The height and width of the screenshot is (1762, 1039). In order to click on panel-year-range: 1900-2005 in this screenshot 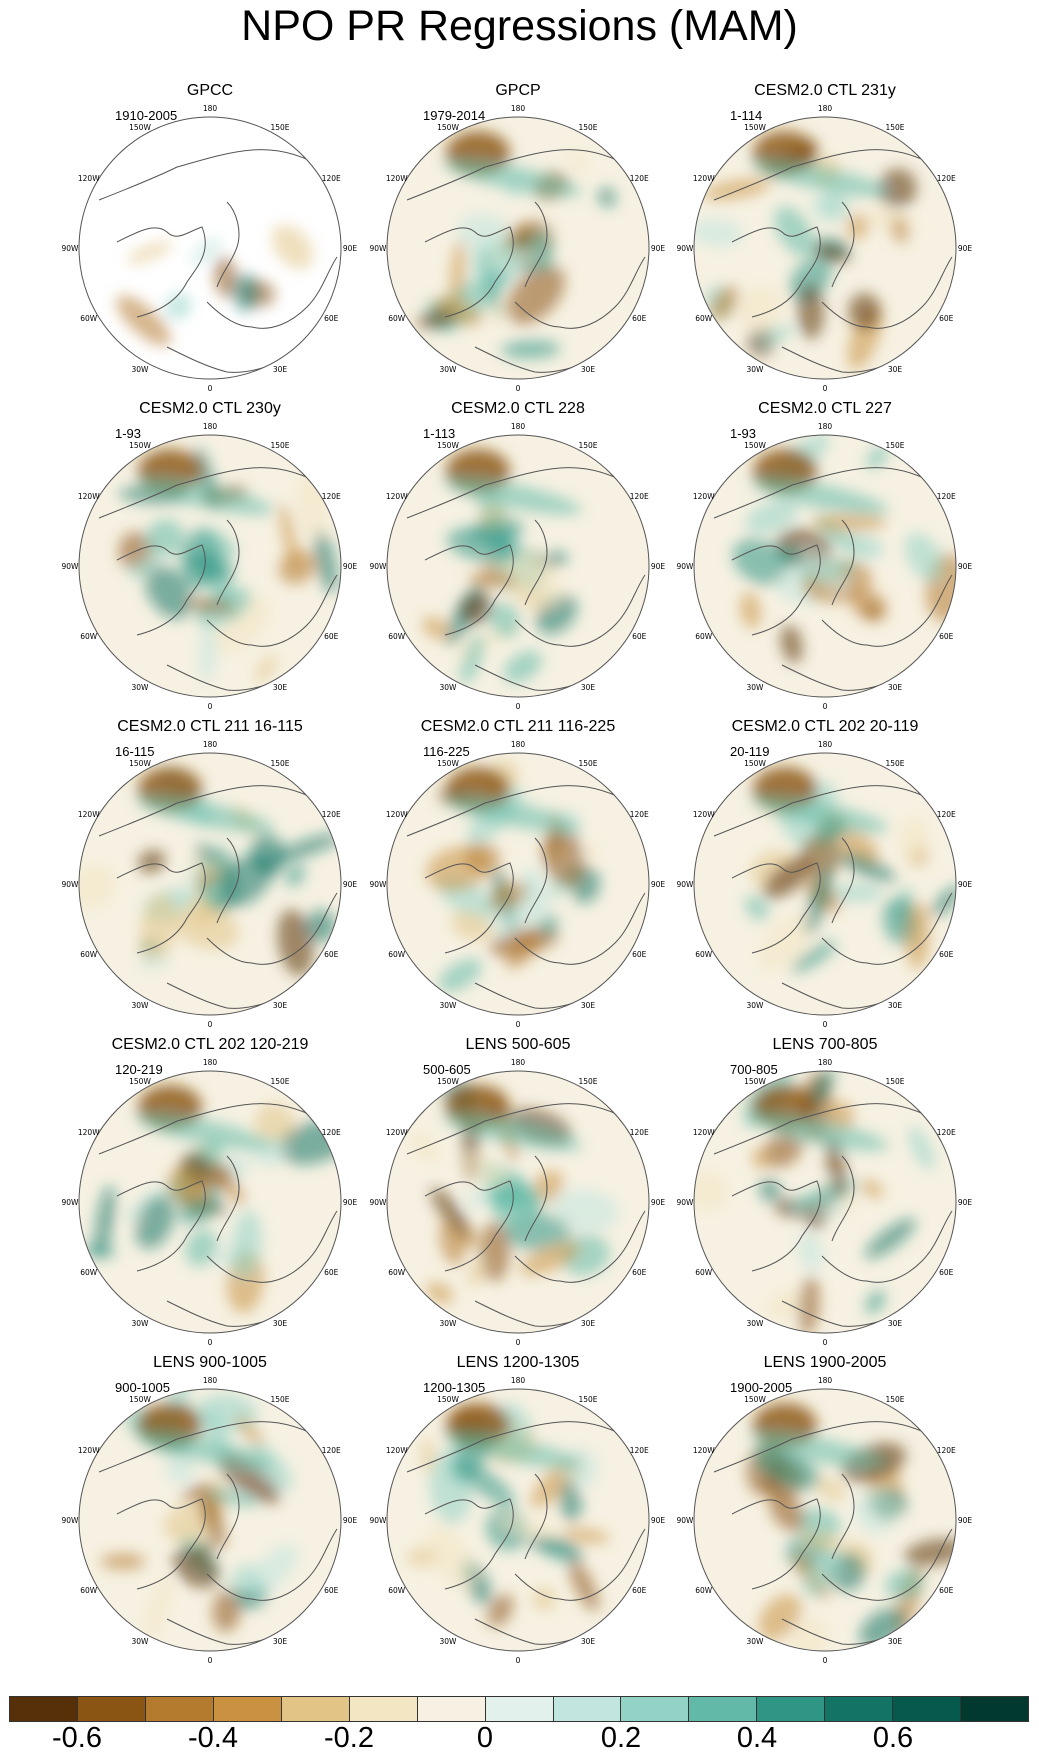, I will do `click(761, 1387)`.